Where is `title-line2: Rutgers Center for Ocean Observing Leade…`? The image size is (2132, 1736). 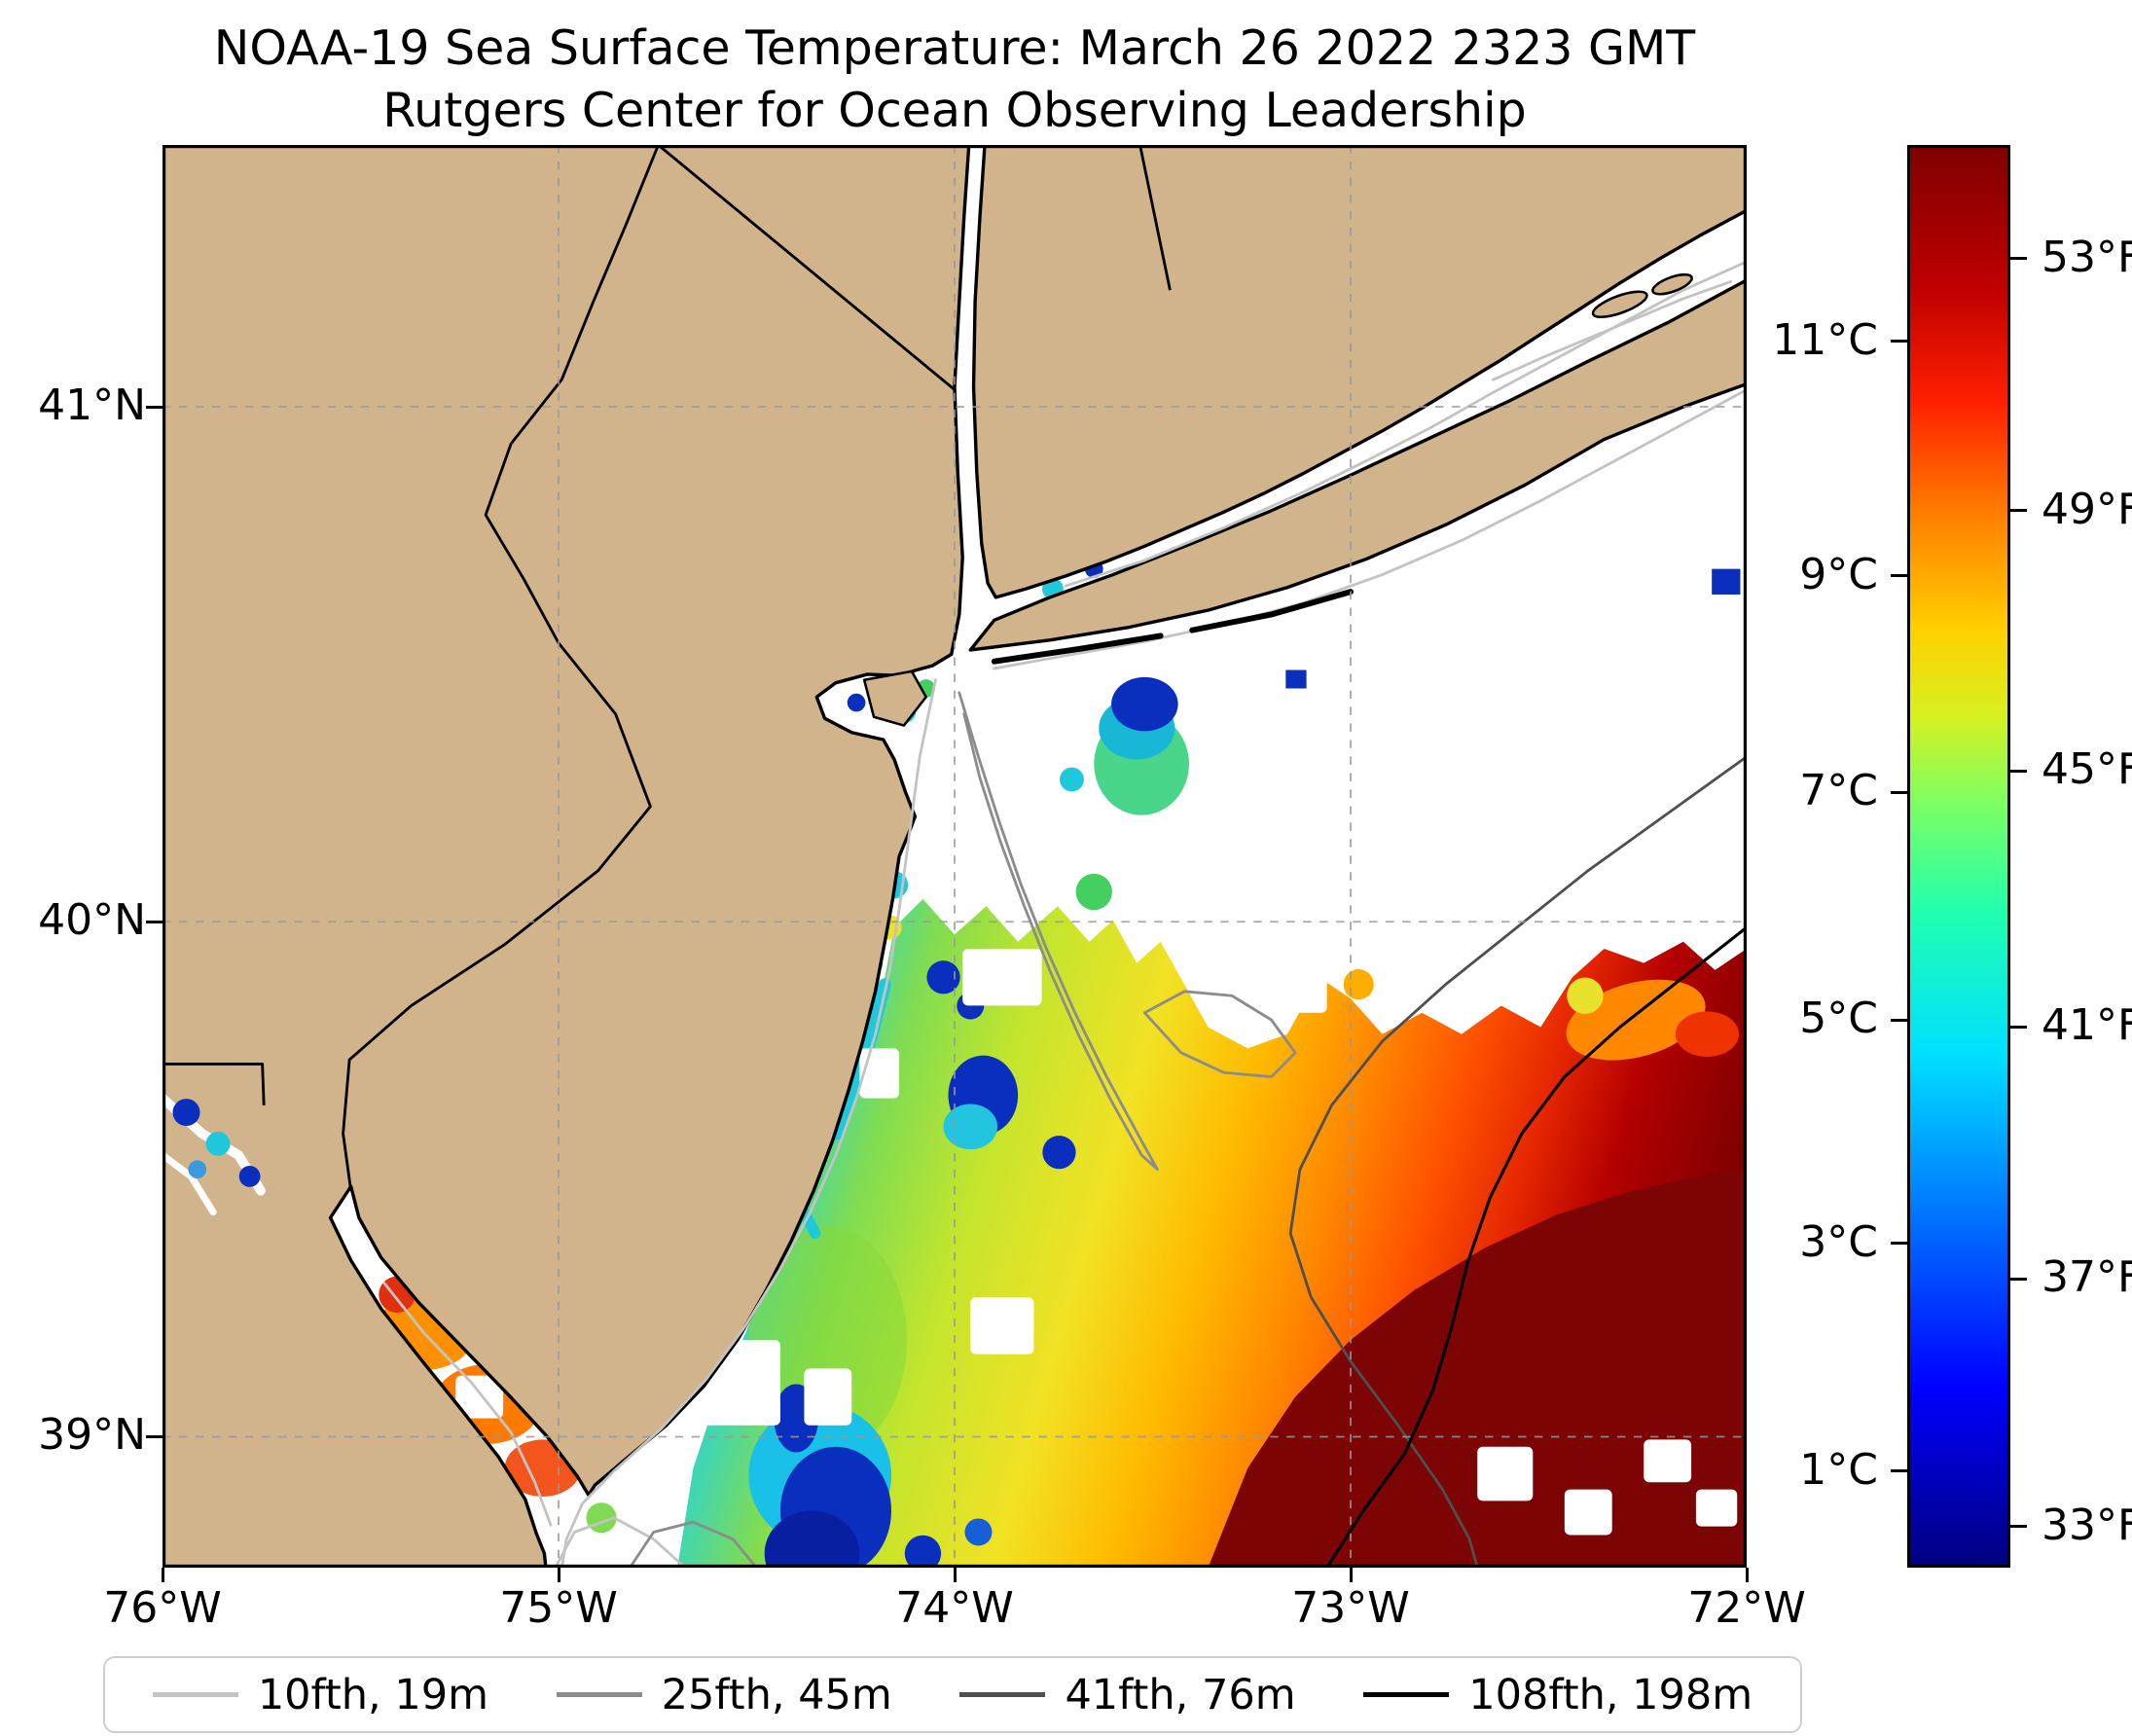 title-line2: Rutgers Center for Ocean Observing Leade… is located at coordinates (955, 110).